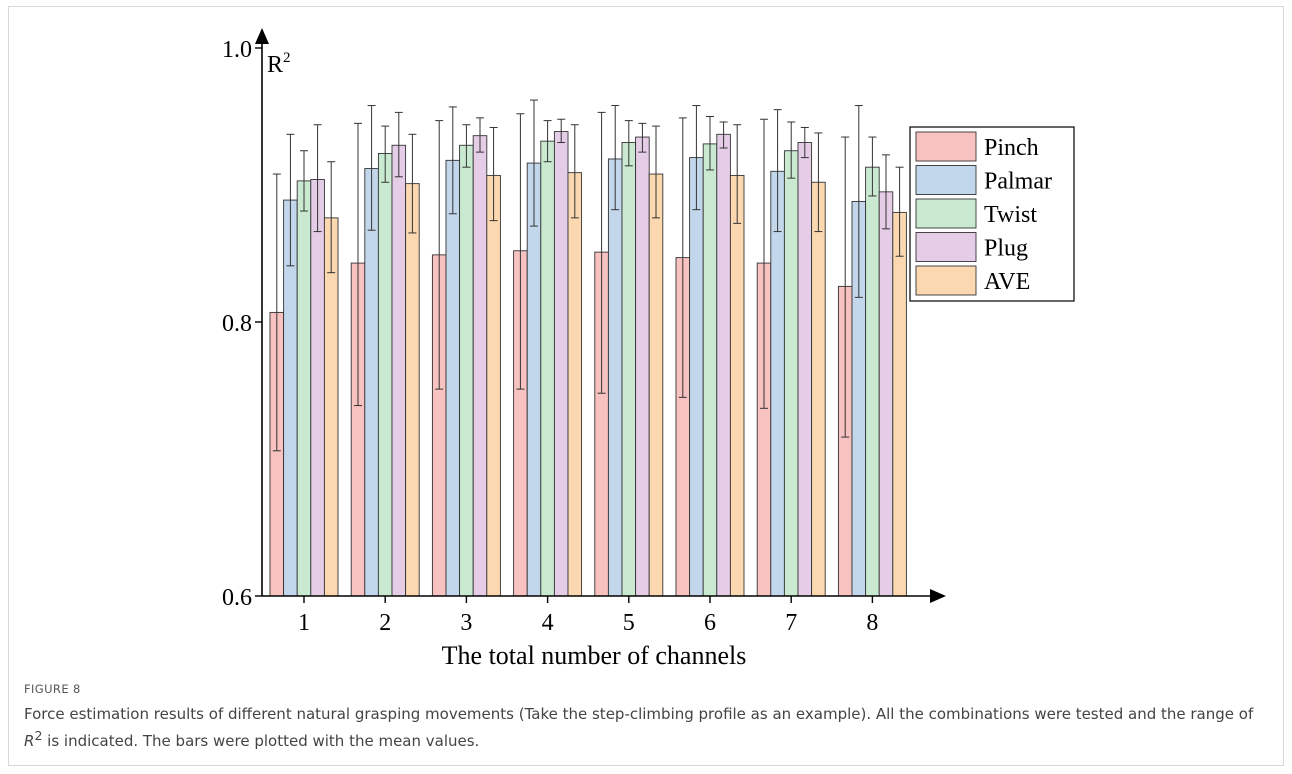 The image size is (1292, 774). I want to click on x-tick-label-2: 2, so click(385, 623).